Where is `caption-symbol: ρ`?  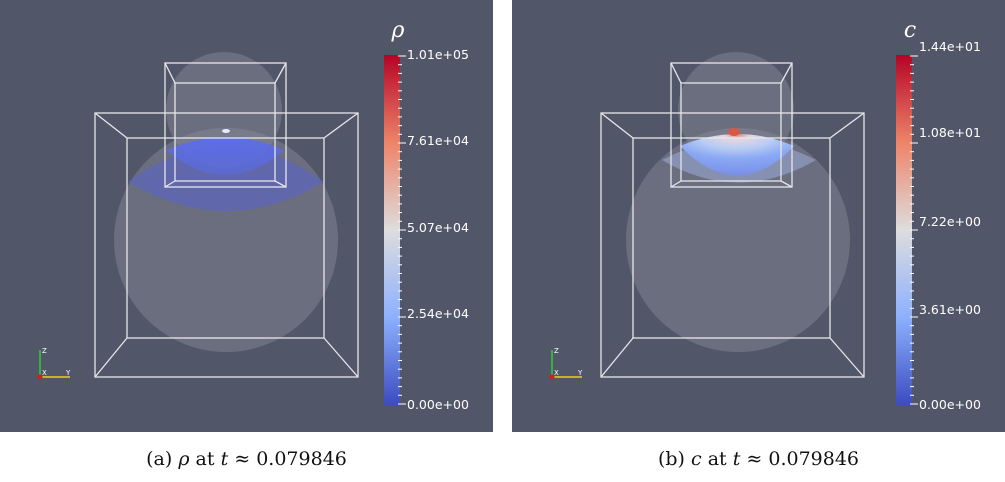
caption-symbol: ρ is located at coordinates (184, 459).